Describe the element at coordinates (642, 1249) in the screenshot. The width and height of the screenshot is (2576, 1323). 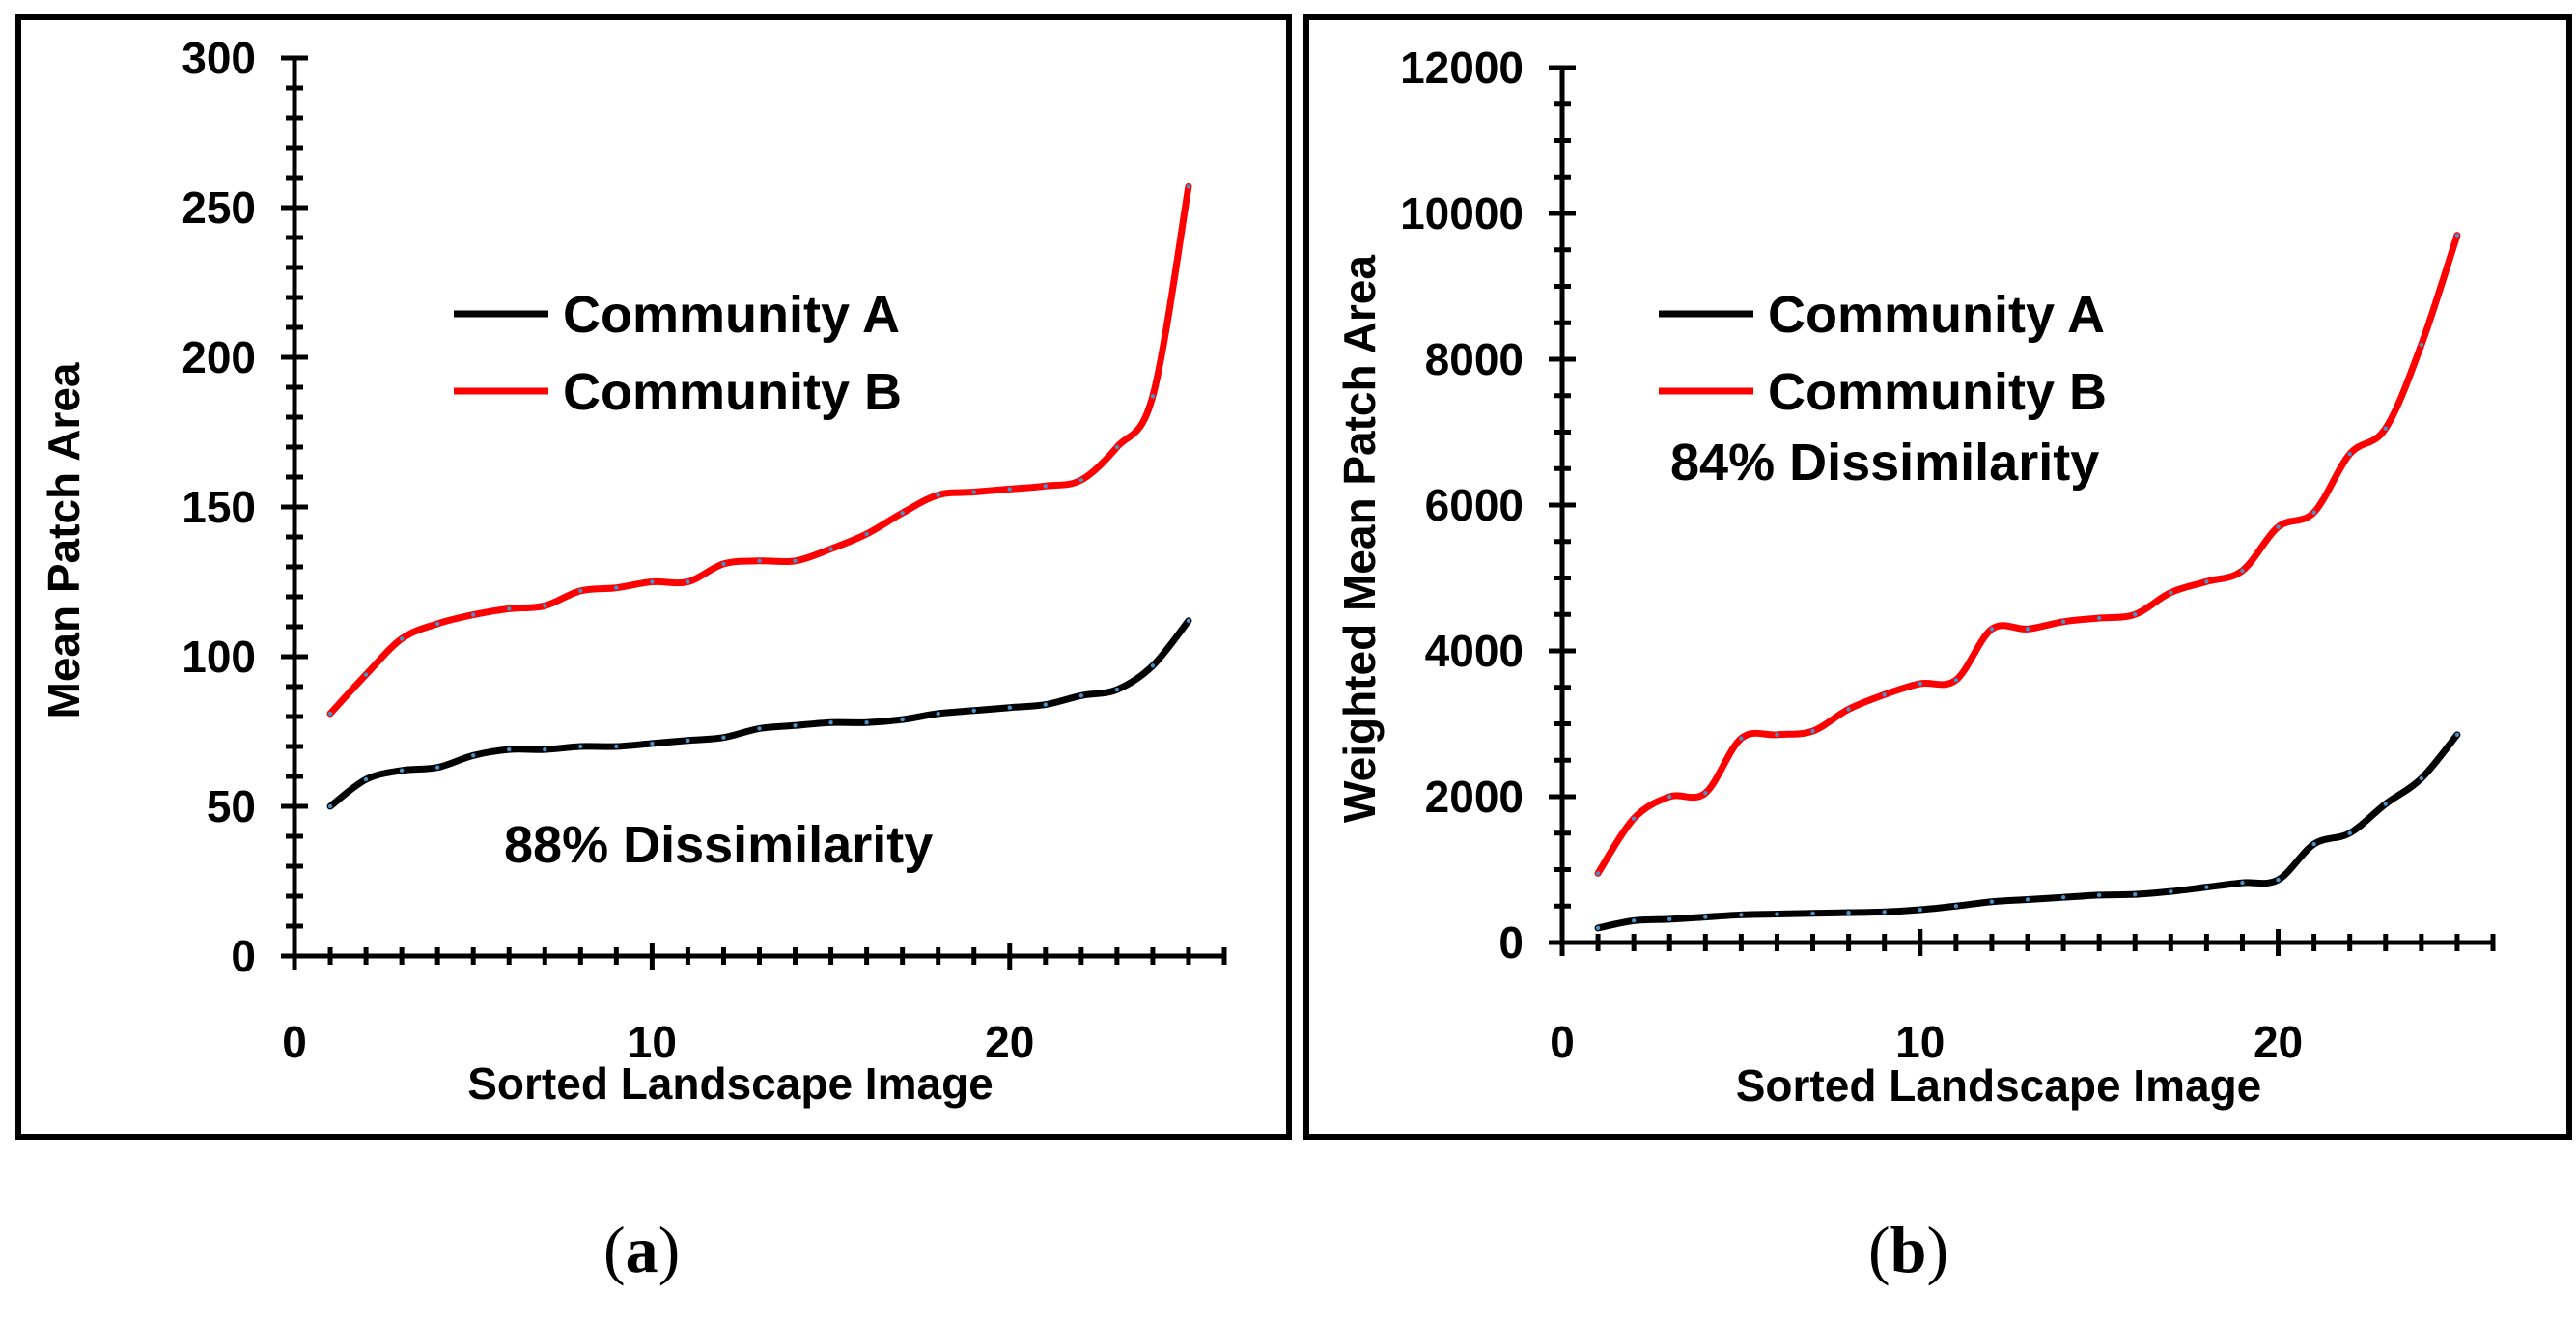
I see `panel-label-a: (a)` at that location.